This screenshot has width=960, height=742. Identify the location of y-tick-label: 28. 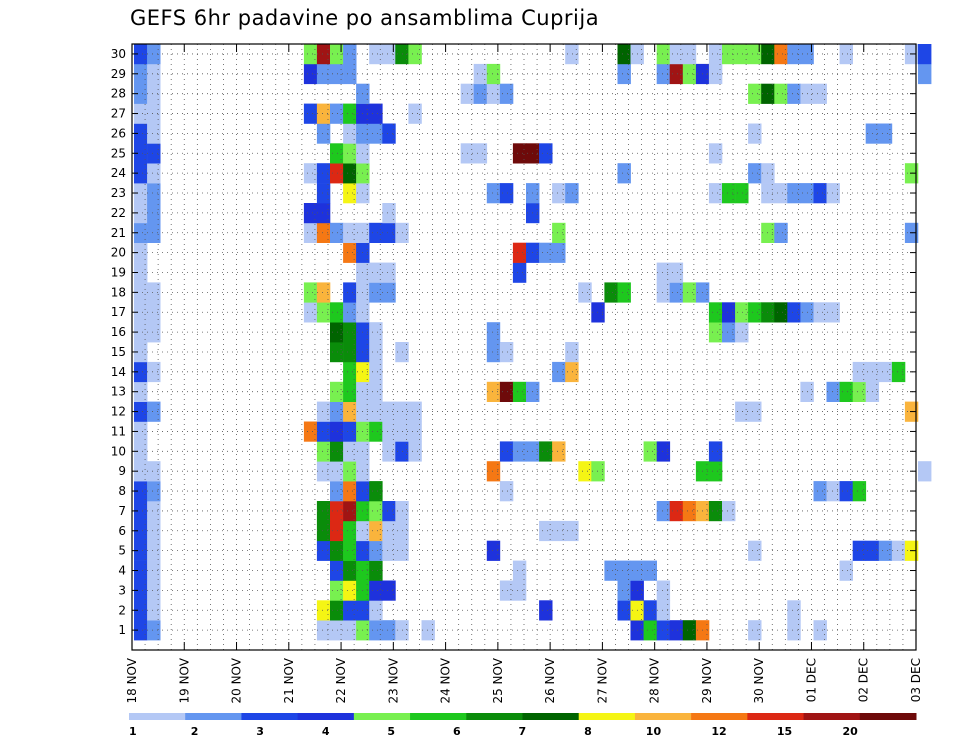
(118, 94).